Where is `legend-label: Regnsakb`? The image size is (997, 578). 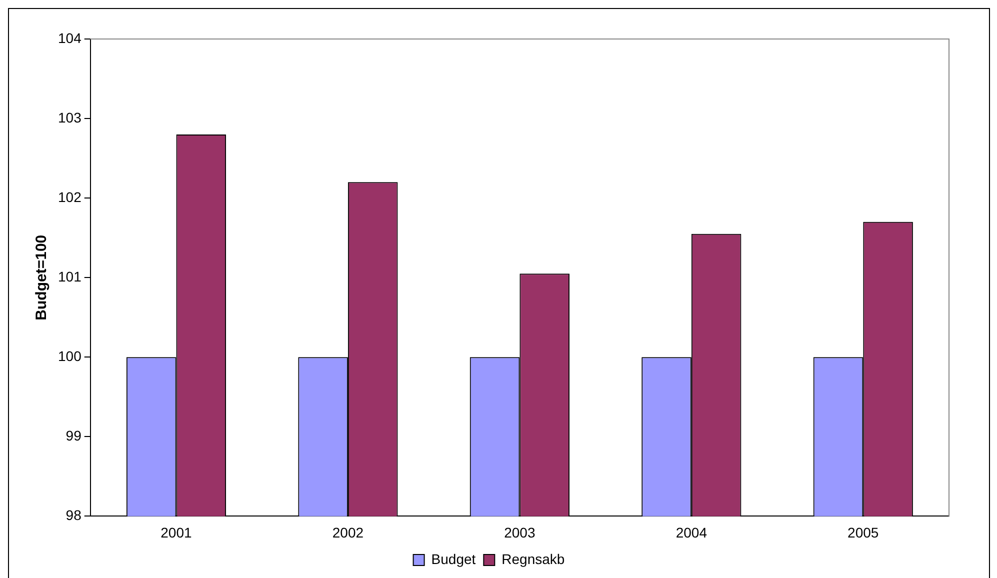
legend-label: Regnsakb is located at coordinates (533, 558).